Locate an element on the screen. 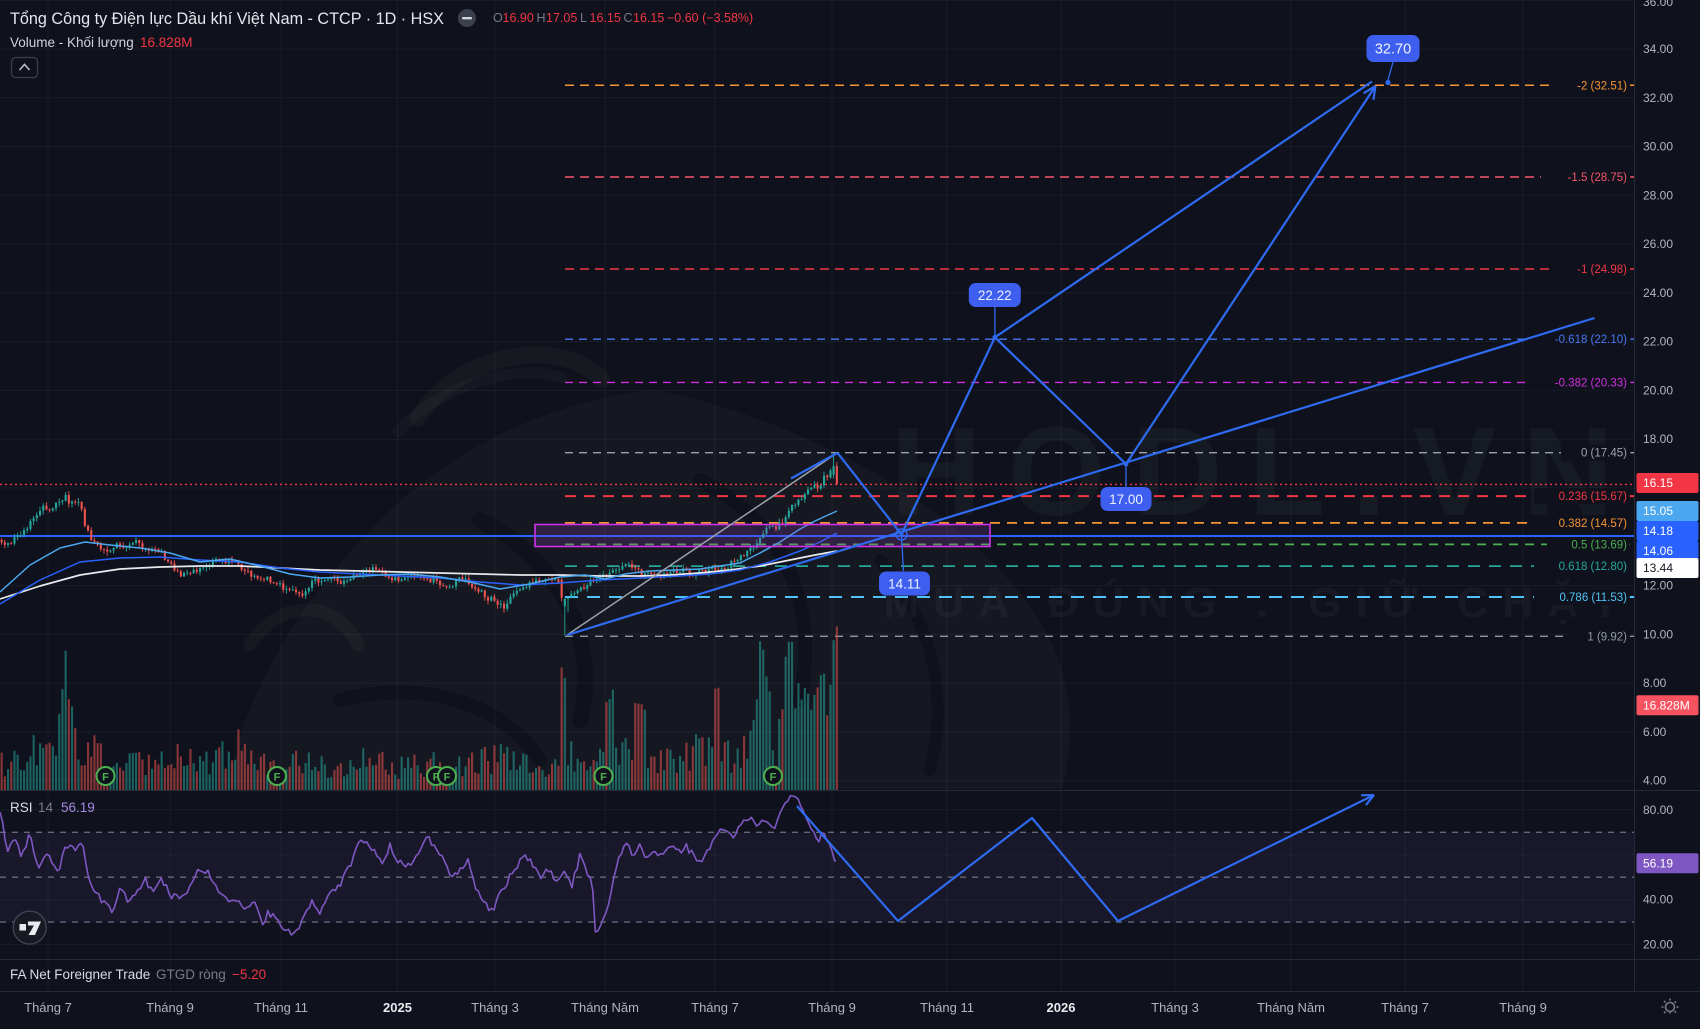  svg-text: MUA ĐÚNG . GIỮ CHẶT is located at coordinates (1257, 602).